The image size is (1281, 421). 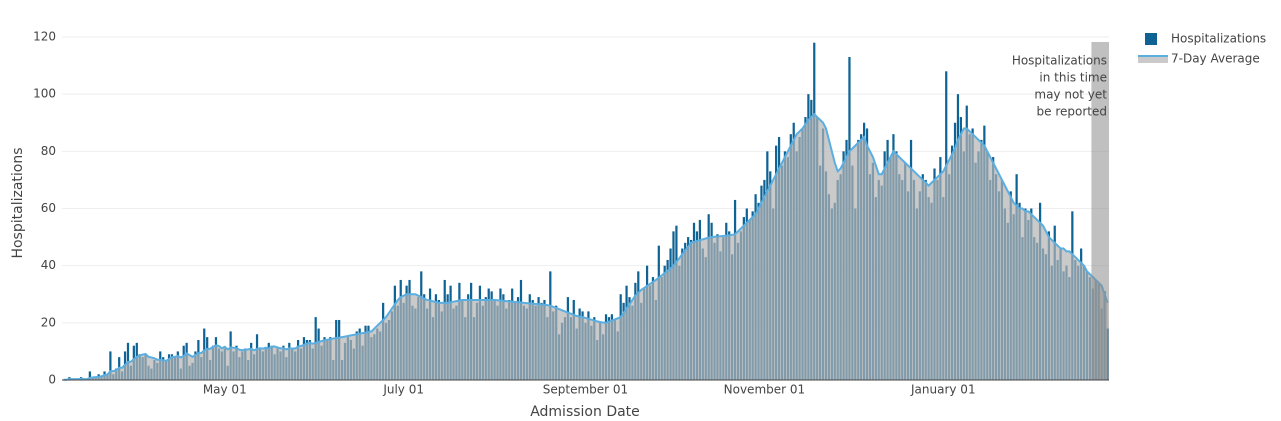 What do you see at coordinates (1072, 112) in the screenshot?
I see `annotation: be reported` at bounding box center [1072, 112].